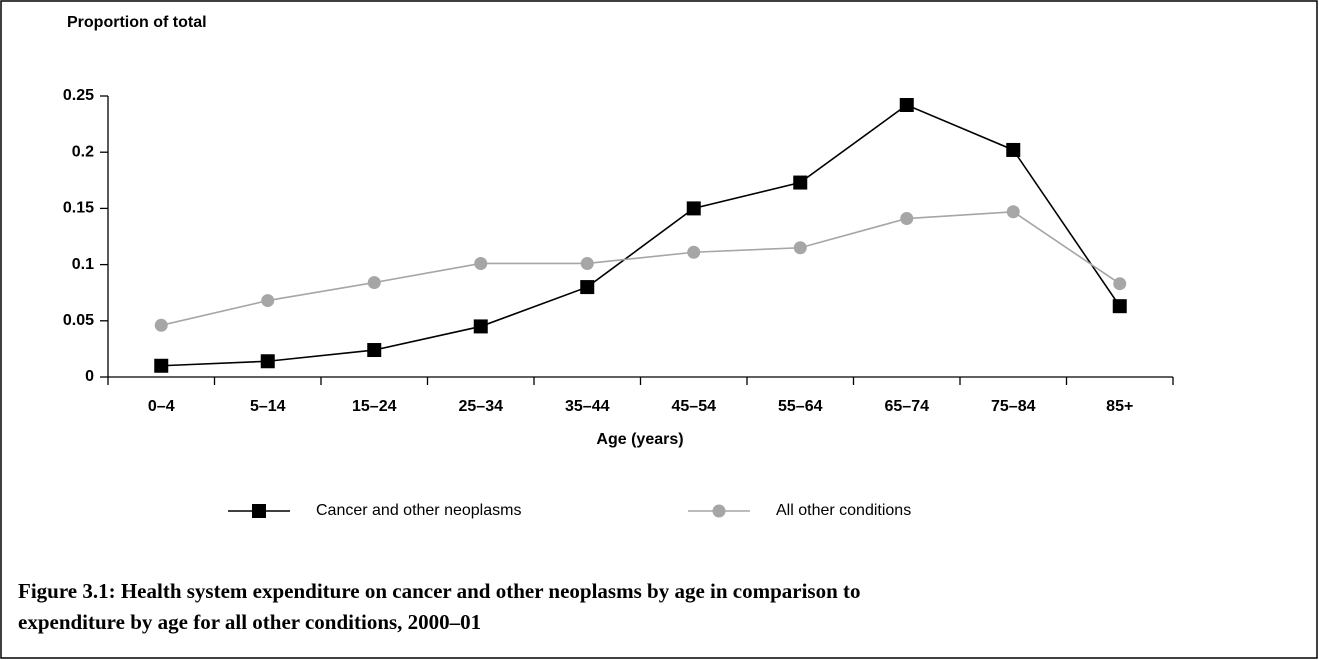 Image resolution: width=1319 pixels, height=660 pixels. Describe the element at coordinates (83, 151) in the screenshot. I see `y-tick-label: 0.2` at that location.